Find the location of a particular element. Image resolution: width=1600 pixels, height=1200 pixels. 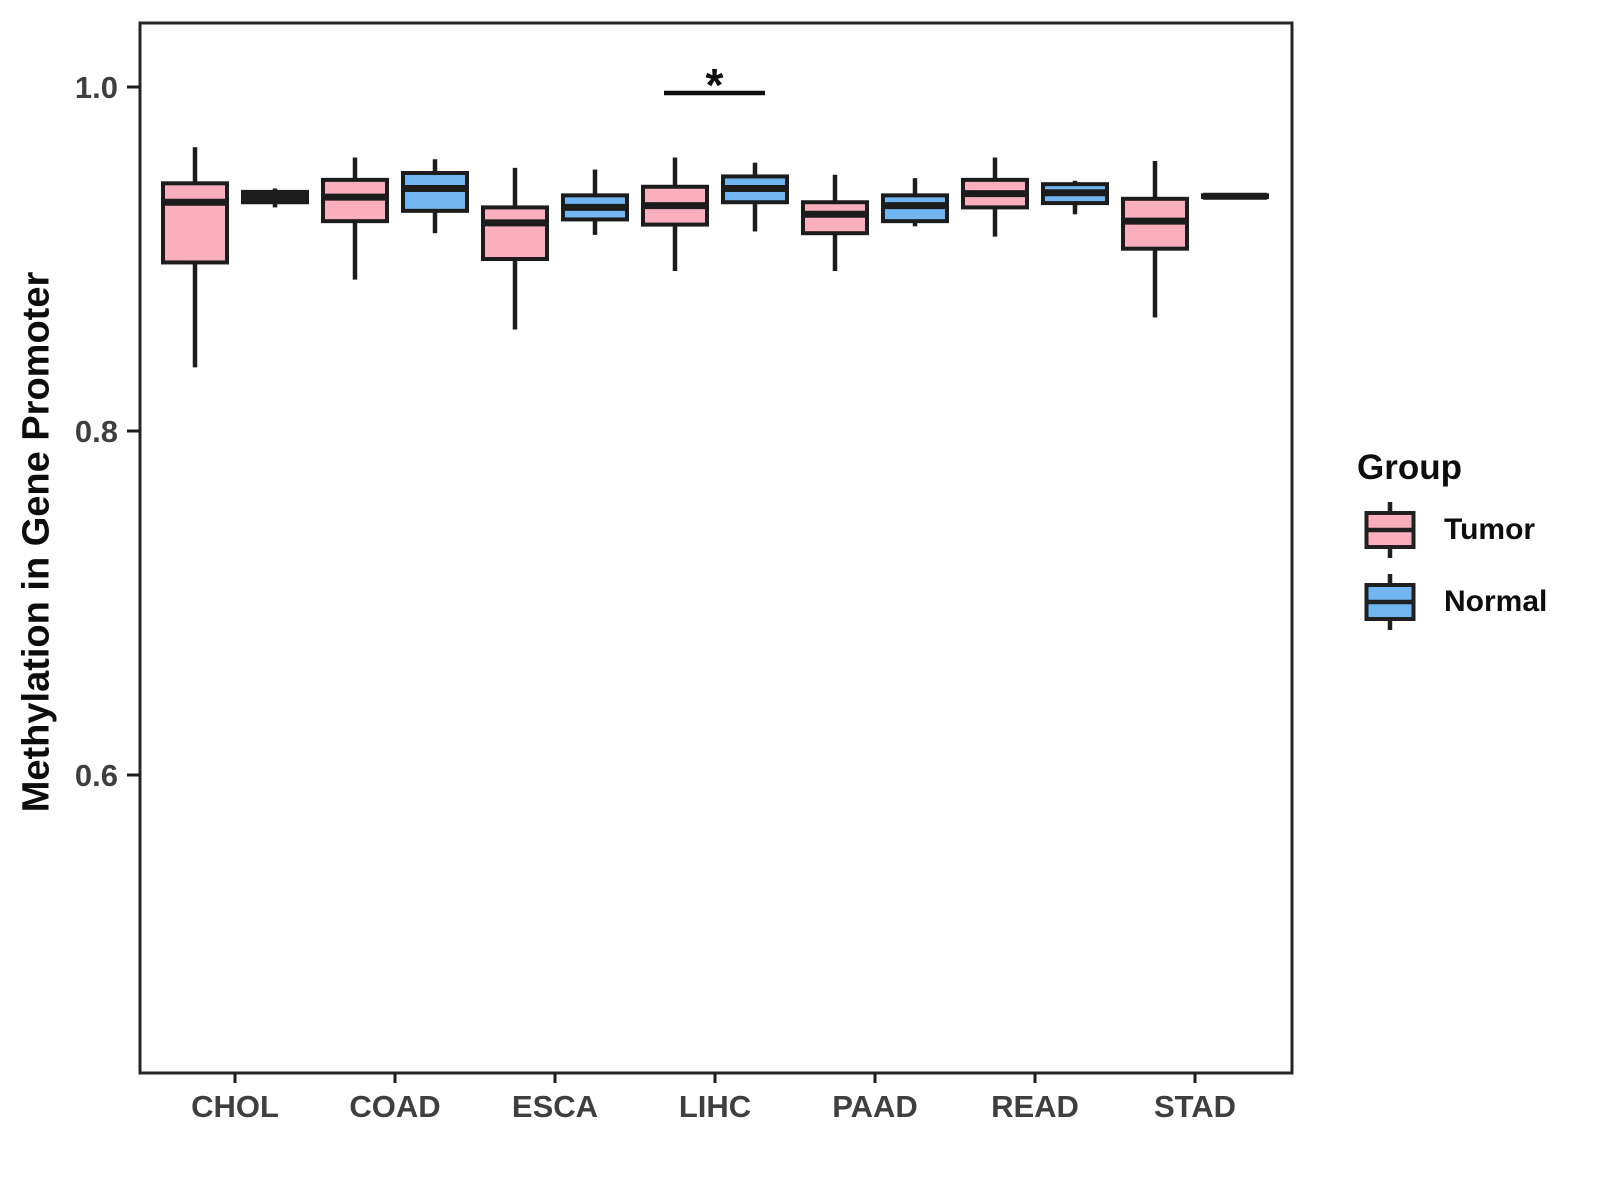

box-READ-Normal is located at coordinates (1075, 197).